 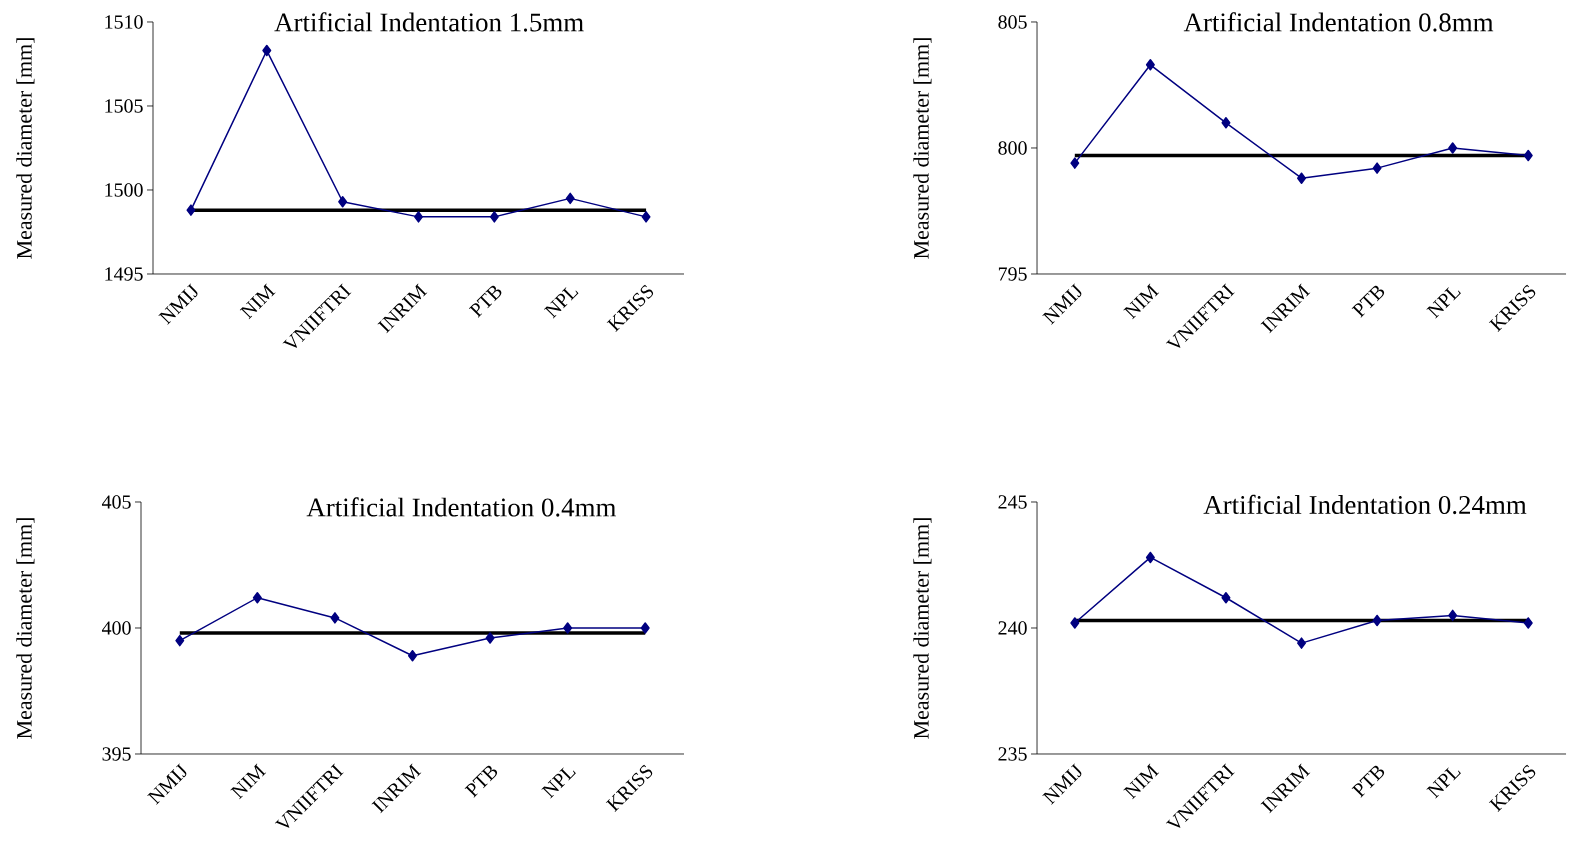 I want to click on y-tick-label: 235, so click(x=1012, y=754).